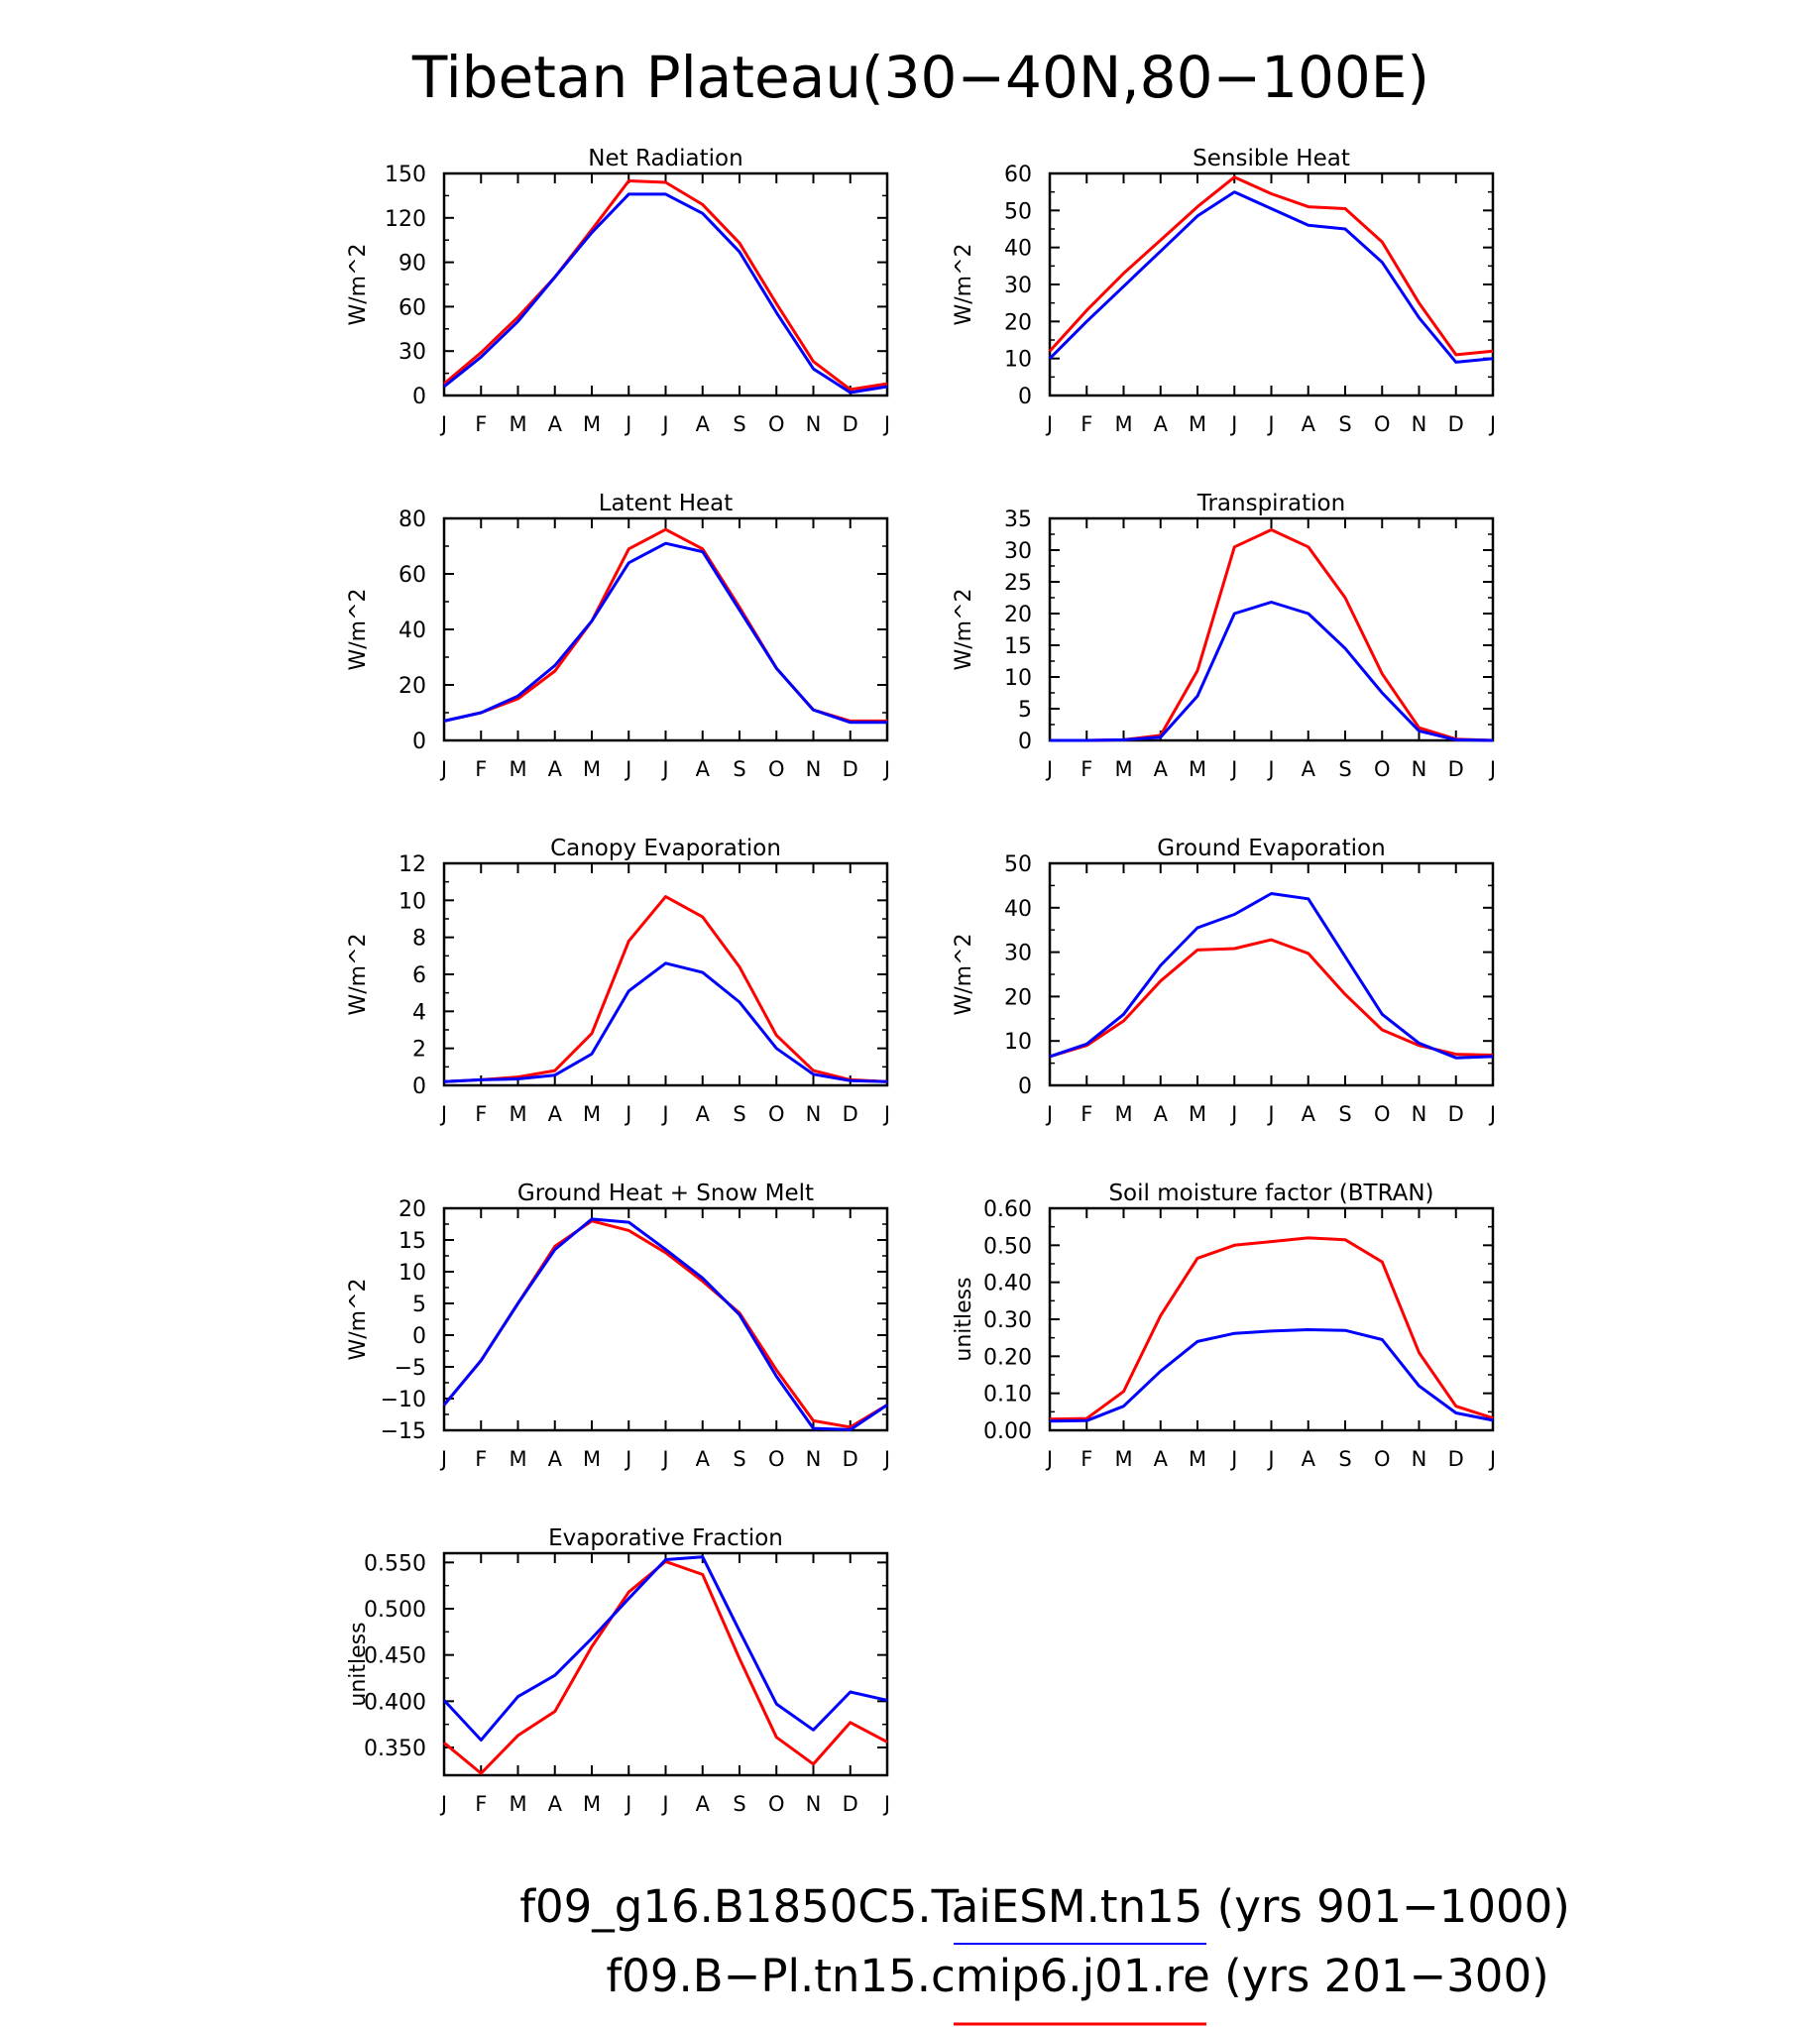 The width and height of the screenshot is (1820, 2027). I want to click on y-tick-label: 8, so click(419, 940).